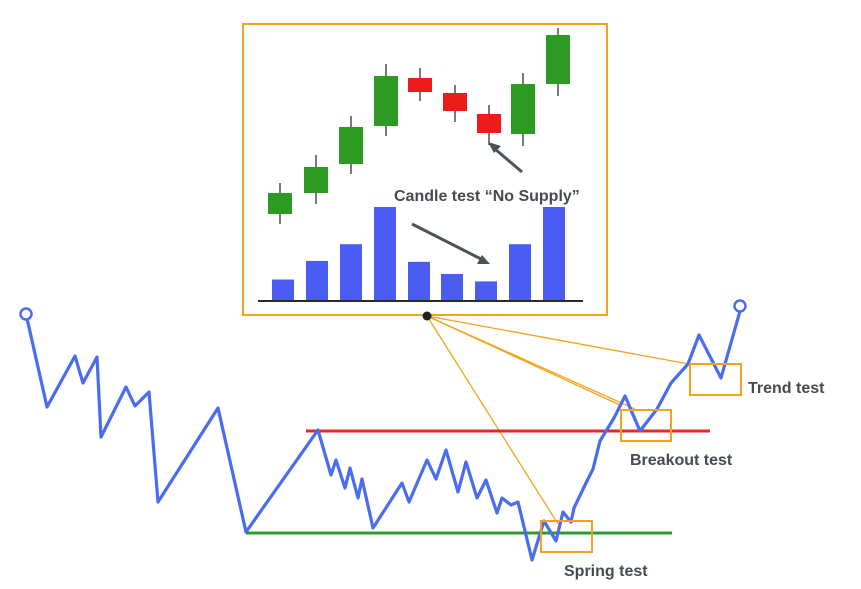 The width and height of the screenshot is (861, 589). What do you see at coordinates (419, 126) in the screenshot?
I see `candlestick-group` at bounding box center [419, 126].